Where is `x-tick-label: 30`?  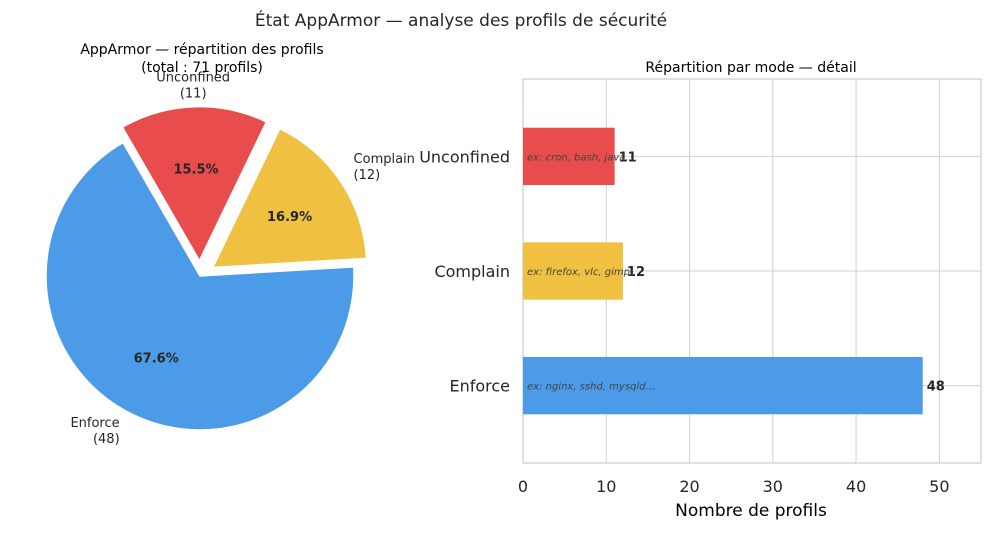 x-tick-label: 30 is located at coordinates (773, 486).